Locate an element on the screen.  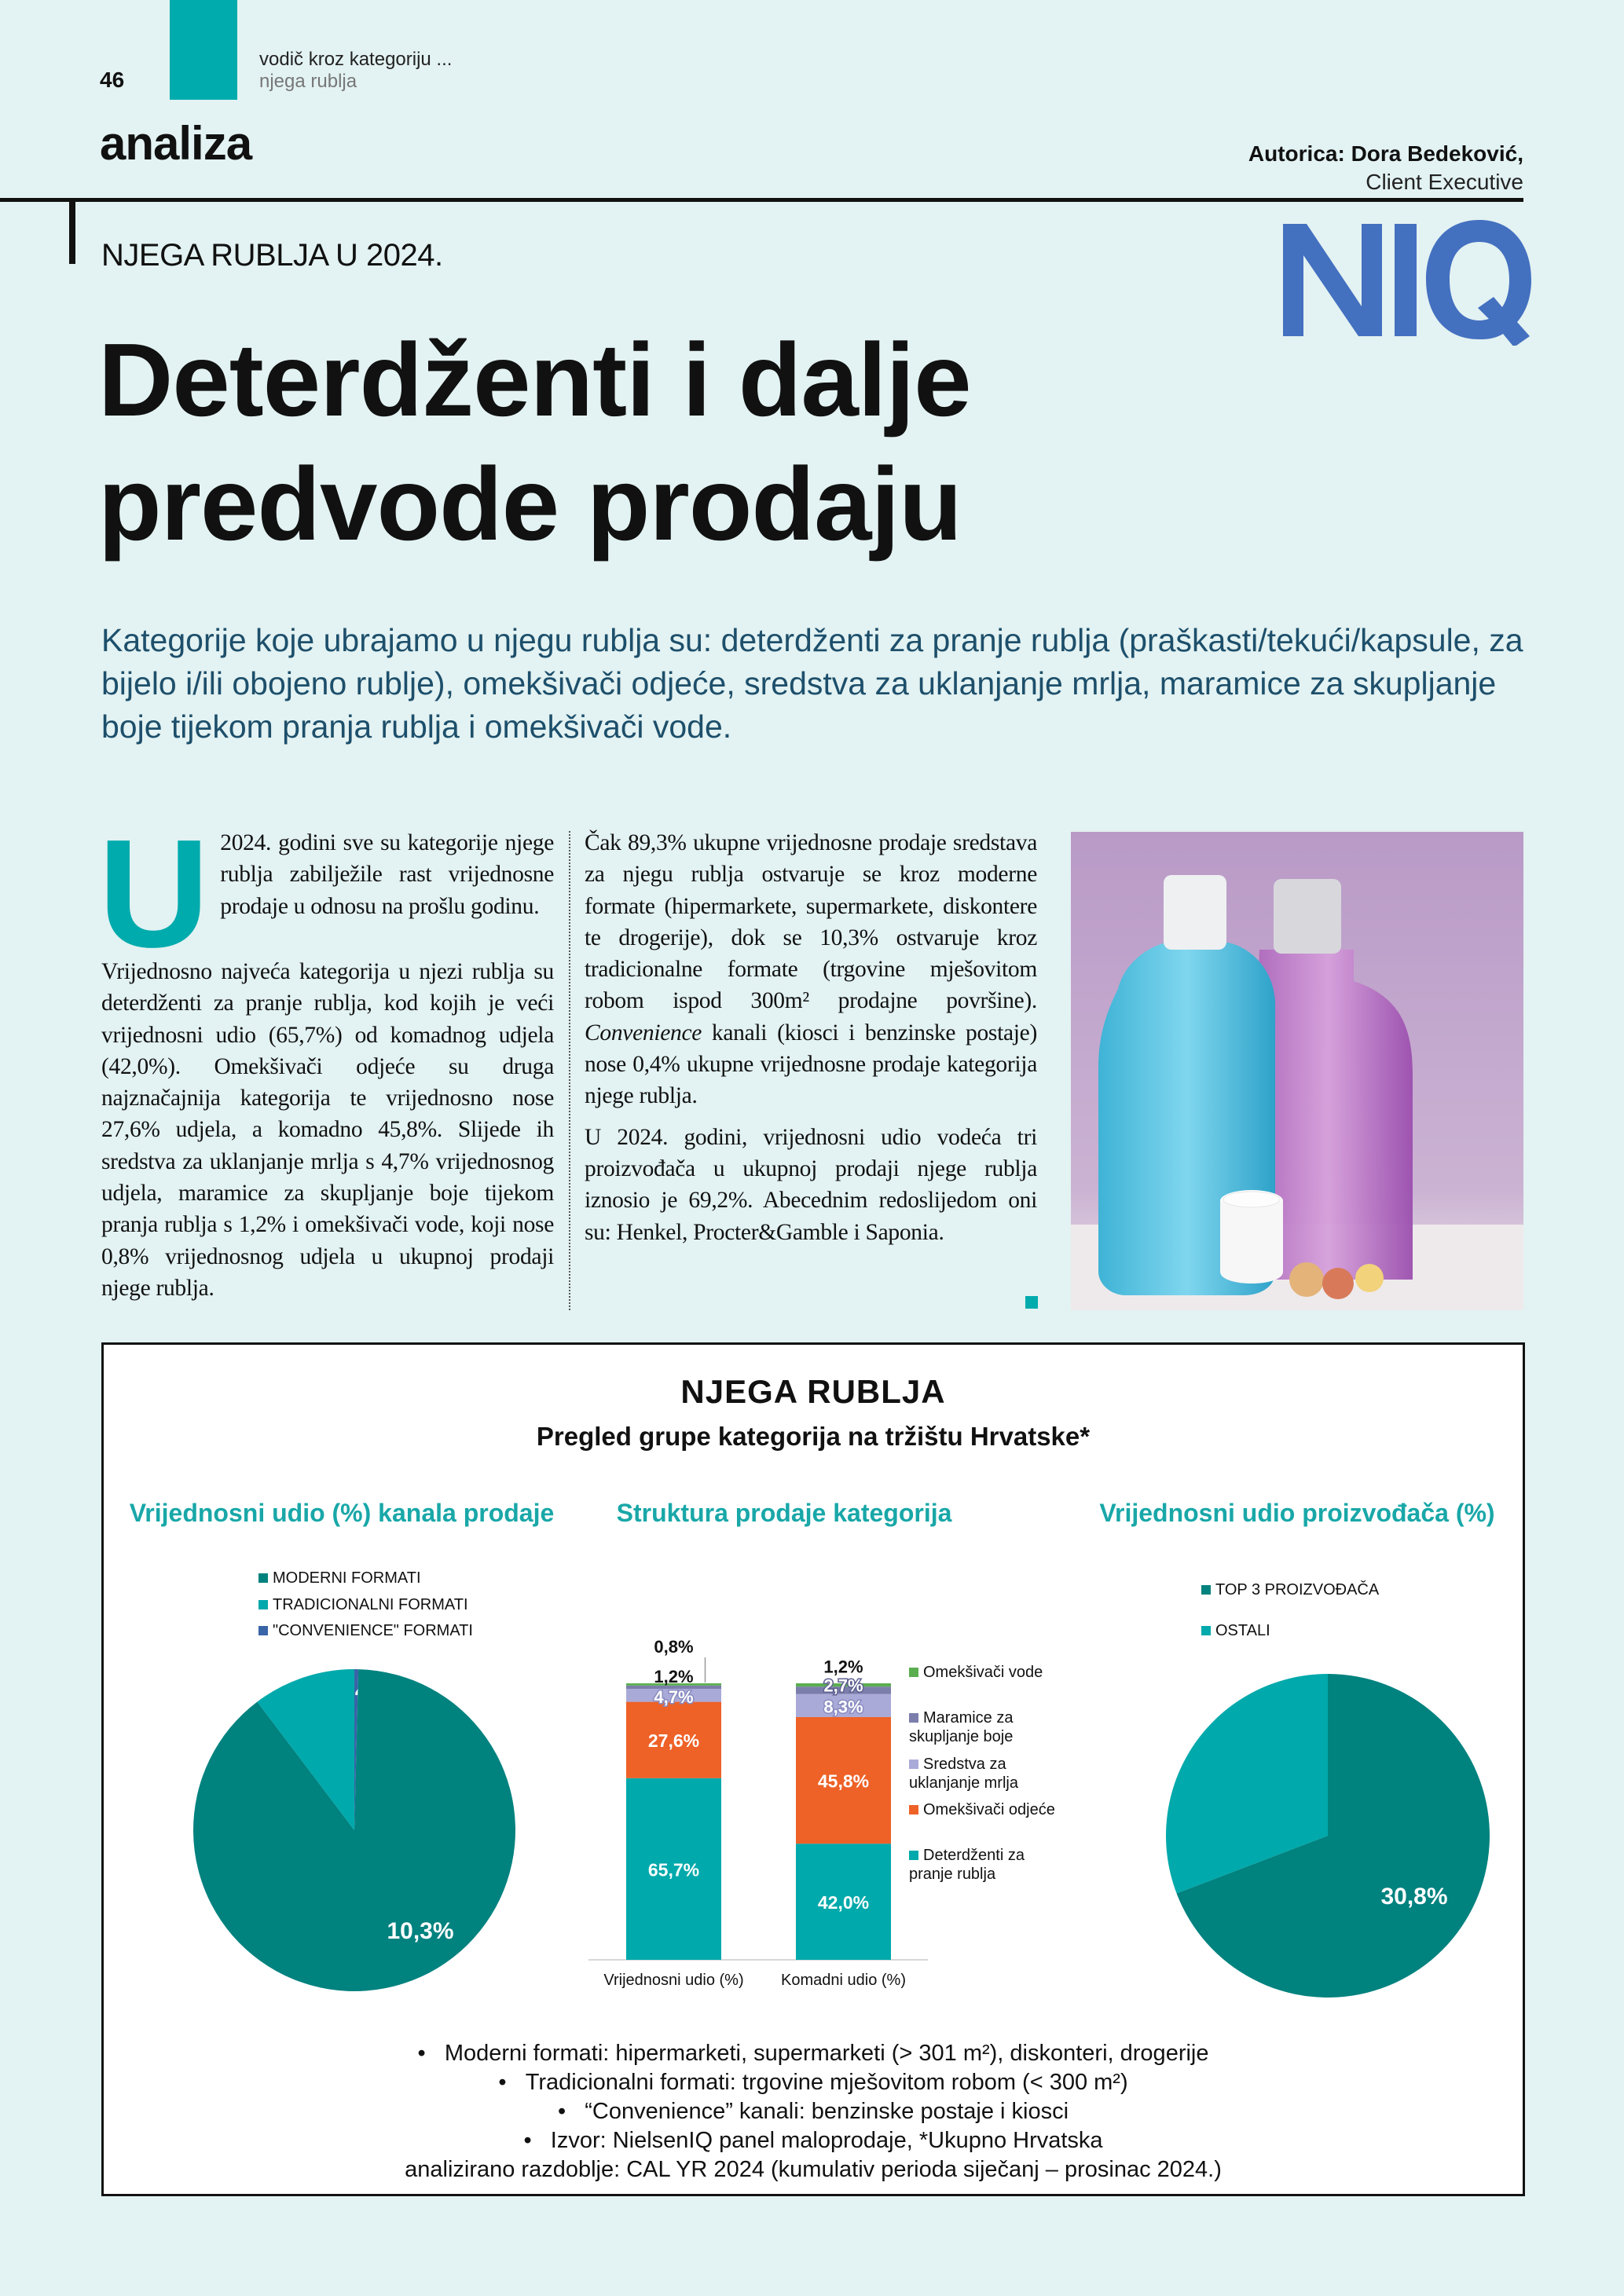
legend-item-moderni: MODERNI FORMATI is located at coordinates (340, 1578).